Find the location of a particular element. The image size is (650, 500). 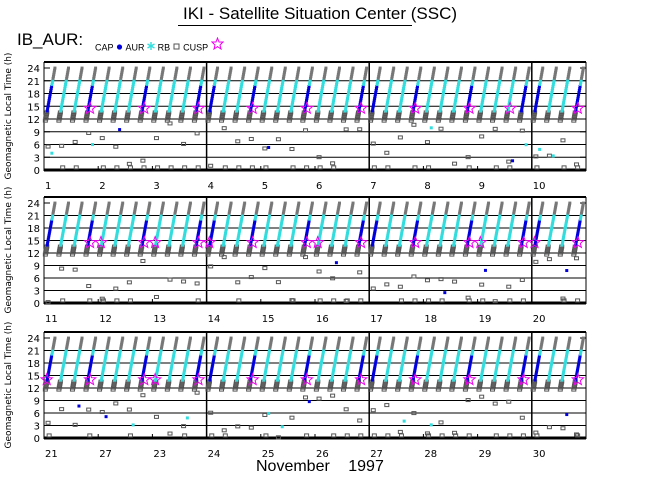

pass-track is located at coordinates (347, 99).